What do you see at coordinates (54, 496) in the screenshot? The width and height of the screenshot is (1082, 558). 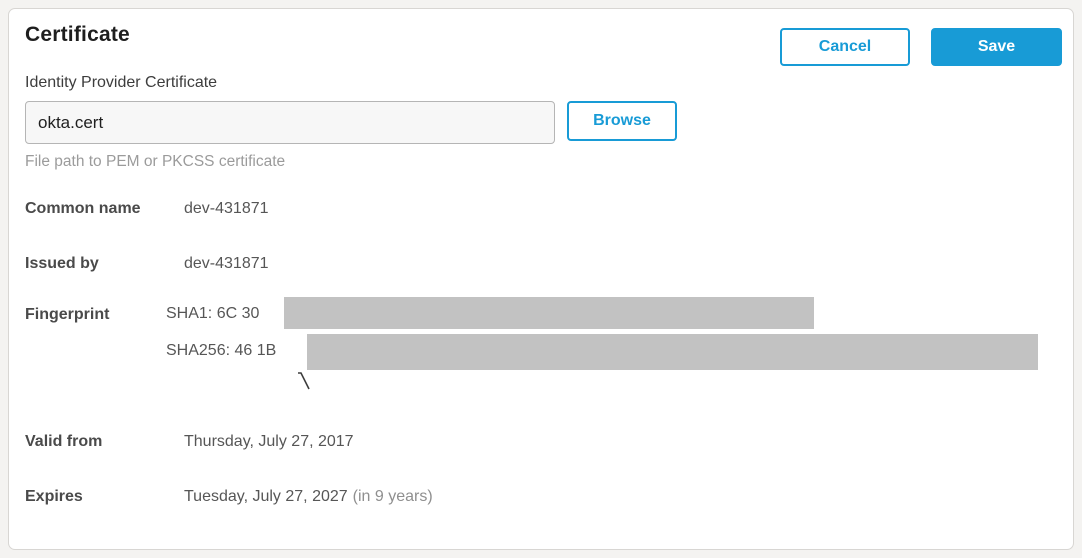 I see `expires-label: Expires` at bounding box center [54, 496].